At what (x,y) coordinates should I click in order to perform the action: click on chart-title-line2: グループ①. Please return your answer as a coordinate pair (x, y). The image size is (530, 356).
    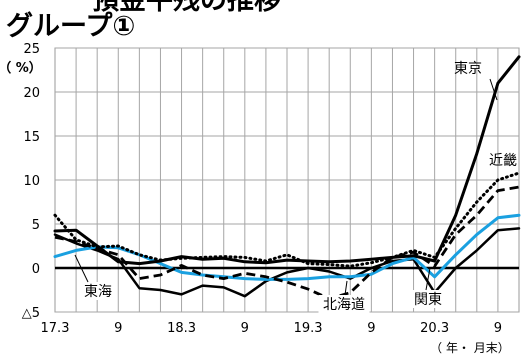
    Looking at the image, I should click on (71, 26).